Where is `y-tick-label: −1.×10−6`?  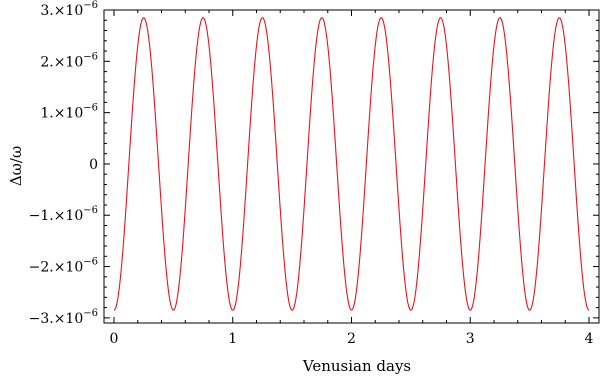 y-tick-label: −1.×10−6 is located at coordinates (63, 214).